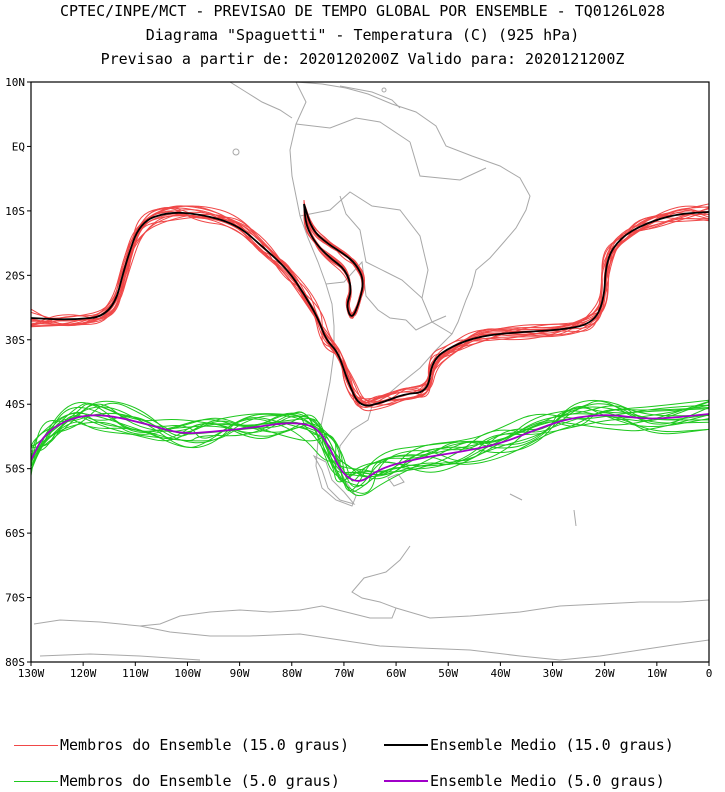  What do you see at coordinates (15, 598) in the screenshot?
I see `lat-tick-label: 70S` at bounding box center [15, 598].